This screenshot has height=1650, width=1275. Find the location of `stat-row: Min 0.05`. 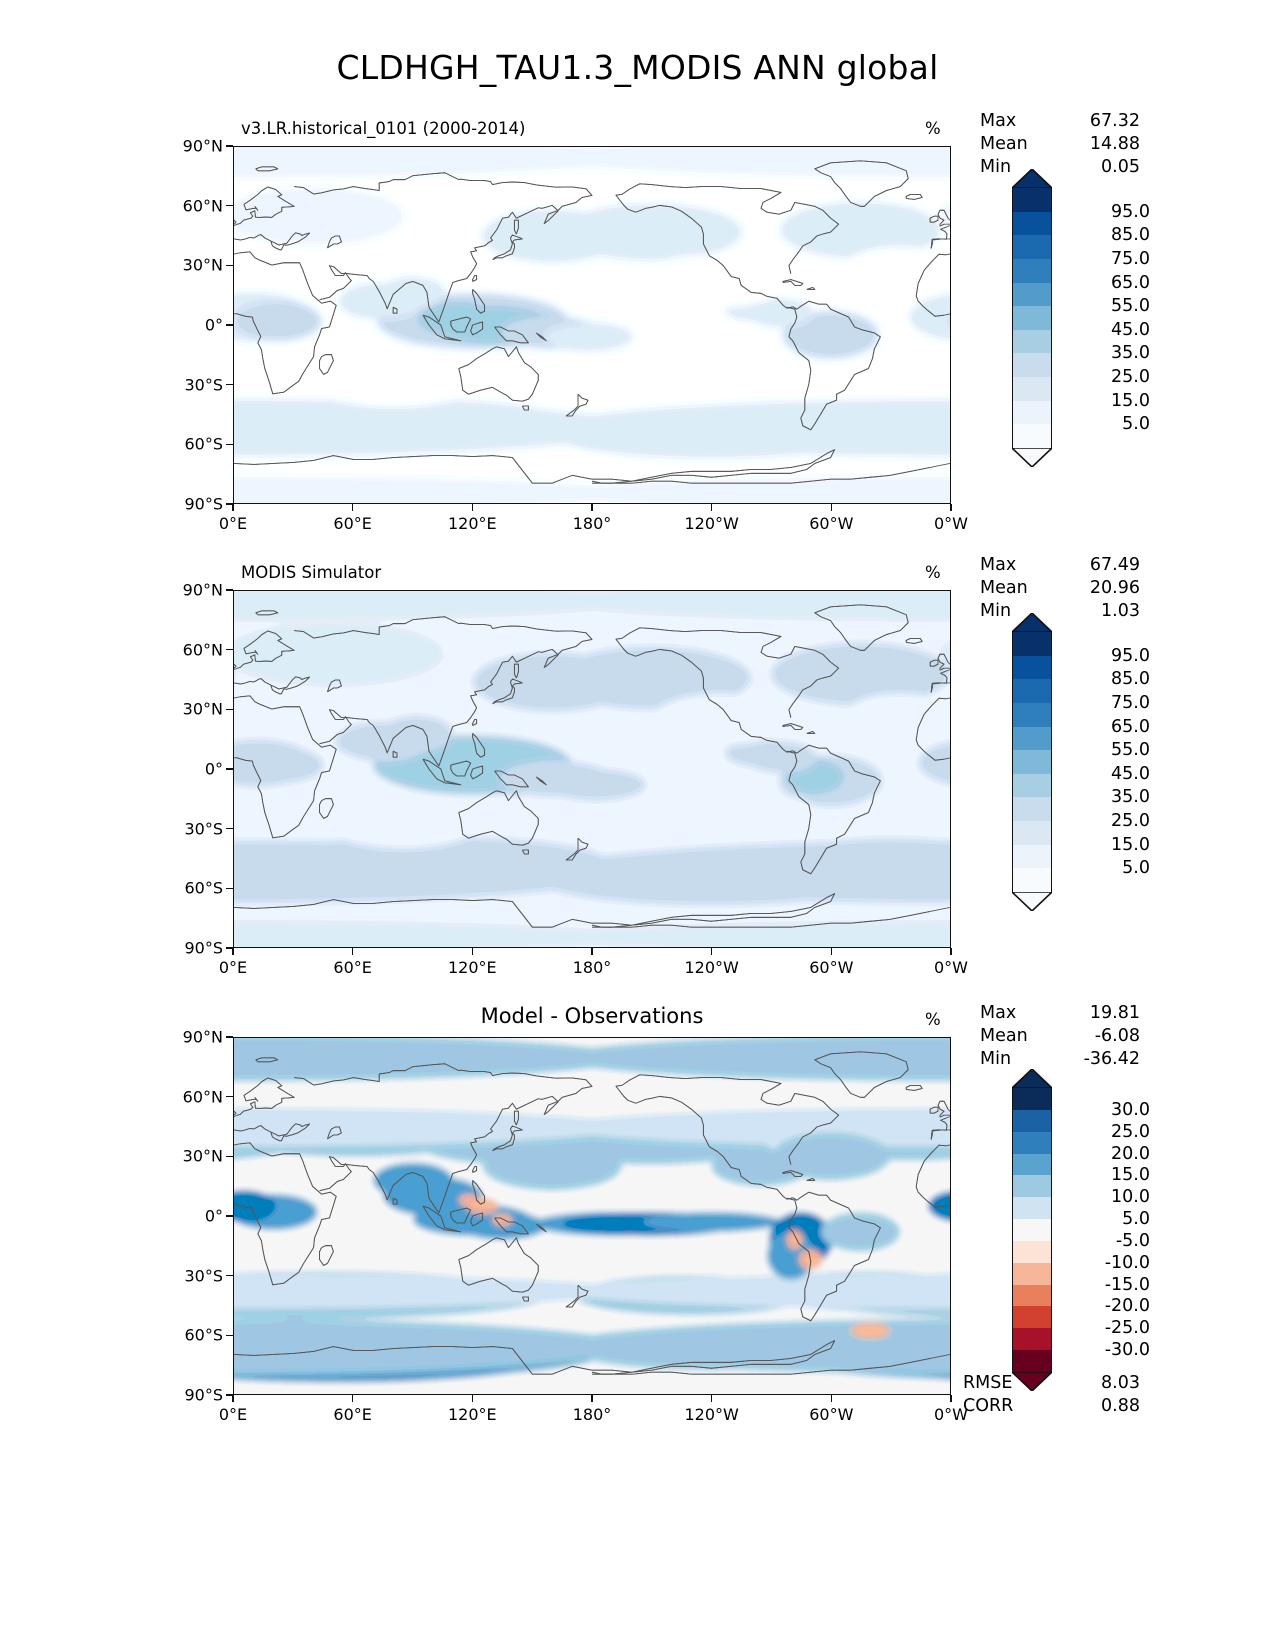

stat-row: Min 0.05 is located at coordinates (1060, 167).